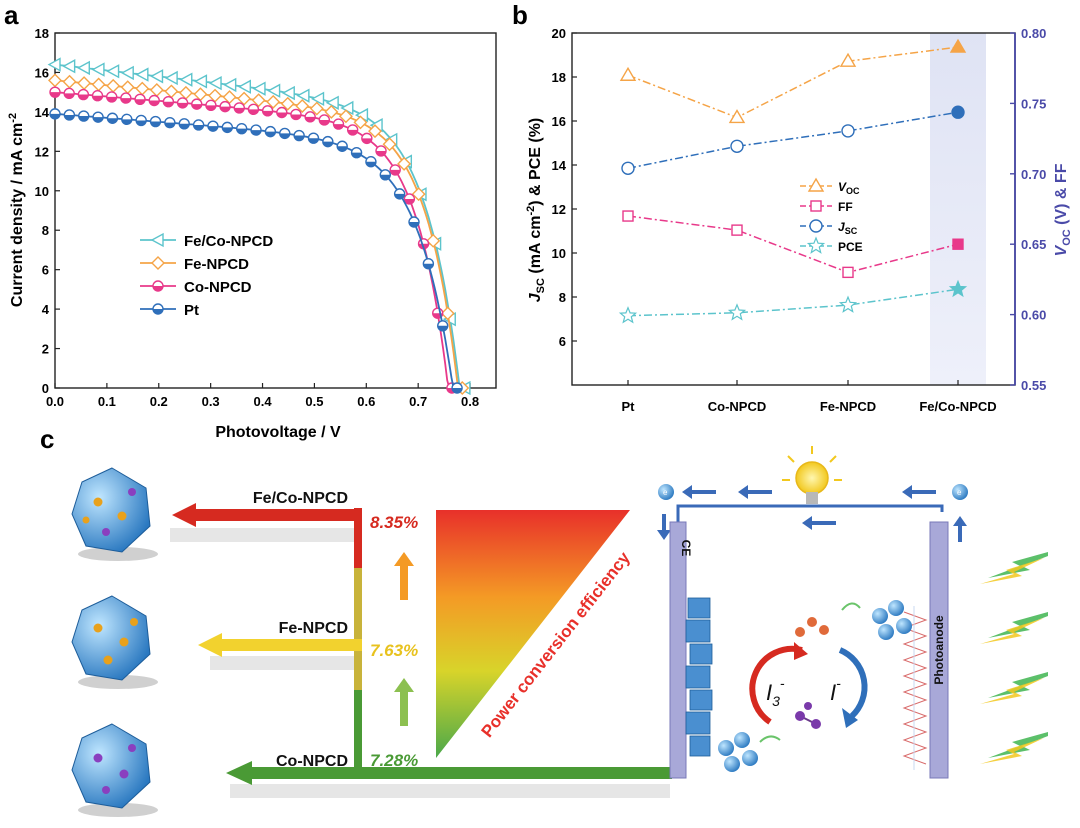 The height and width of the screenshot is (828, 1080). Describe the element at coordinates (45, 388) in the screenshot. I see `chart-a-ytick-label: 0` at that location.